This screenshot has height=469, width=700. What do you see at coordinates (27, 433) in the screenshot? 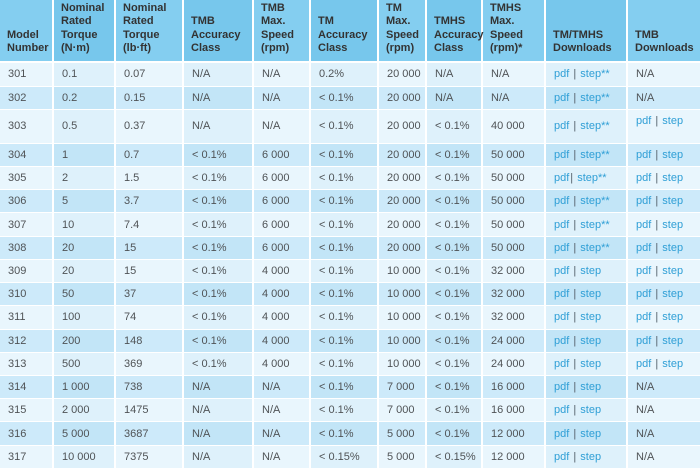
I see `cell-model: 316` at bounding box center [27, 433].